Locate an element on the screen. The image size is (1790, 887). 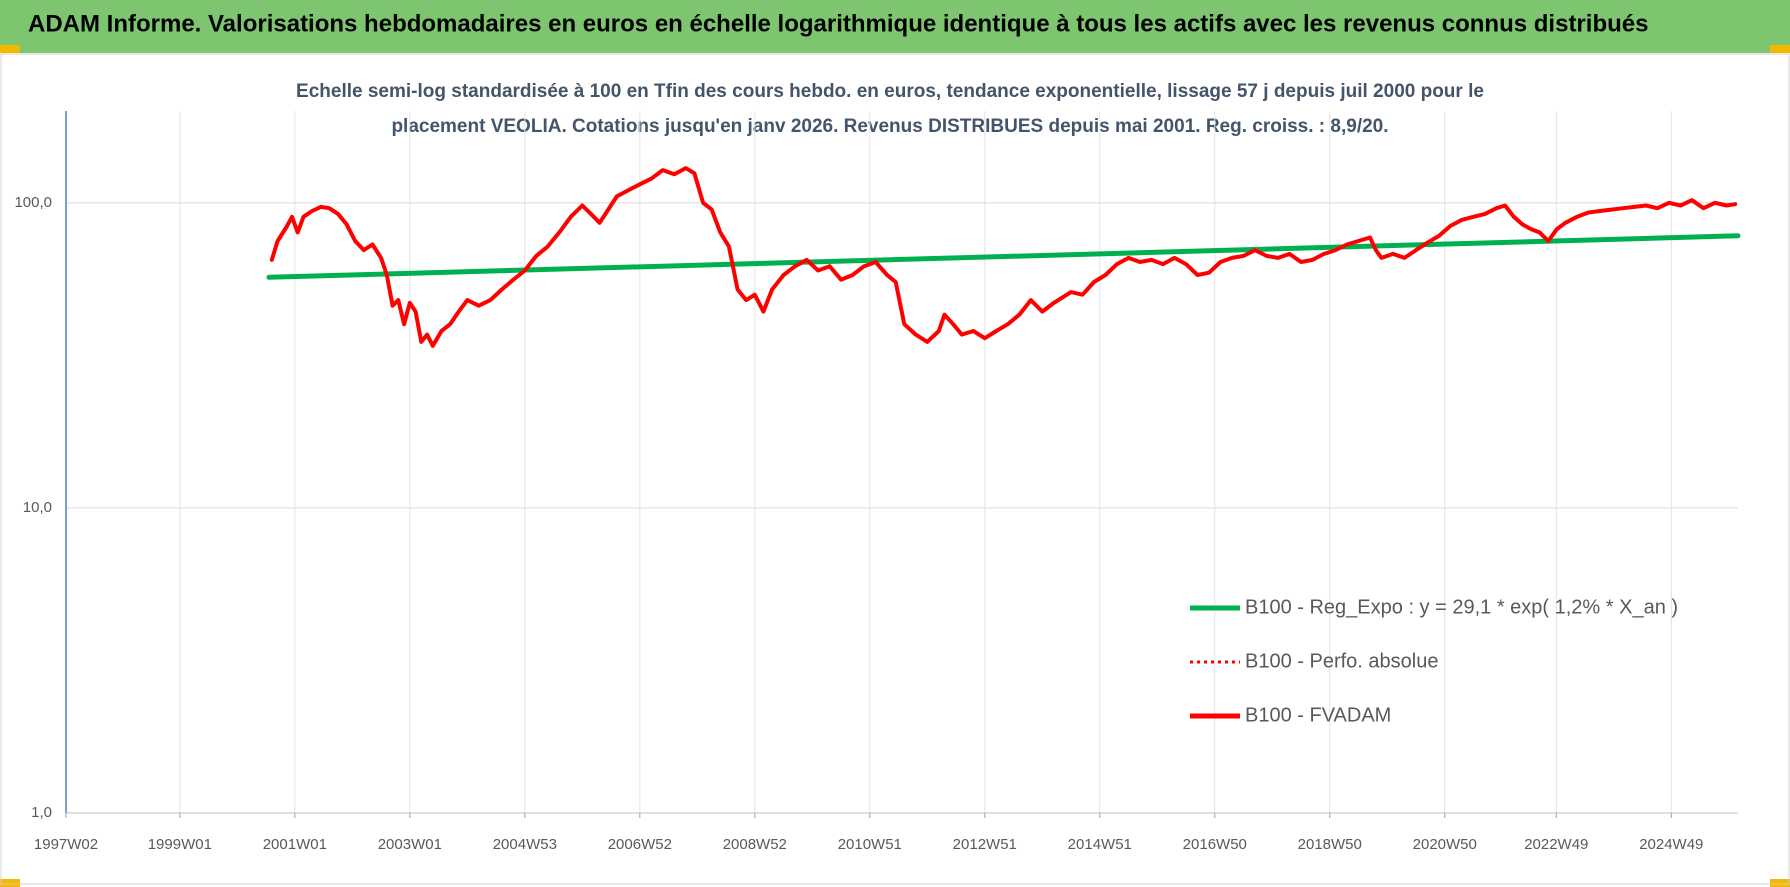
x-tick-label: 2024W49 is located at coordinates (1671, 844).